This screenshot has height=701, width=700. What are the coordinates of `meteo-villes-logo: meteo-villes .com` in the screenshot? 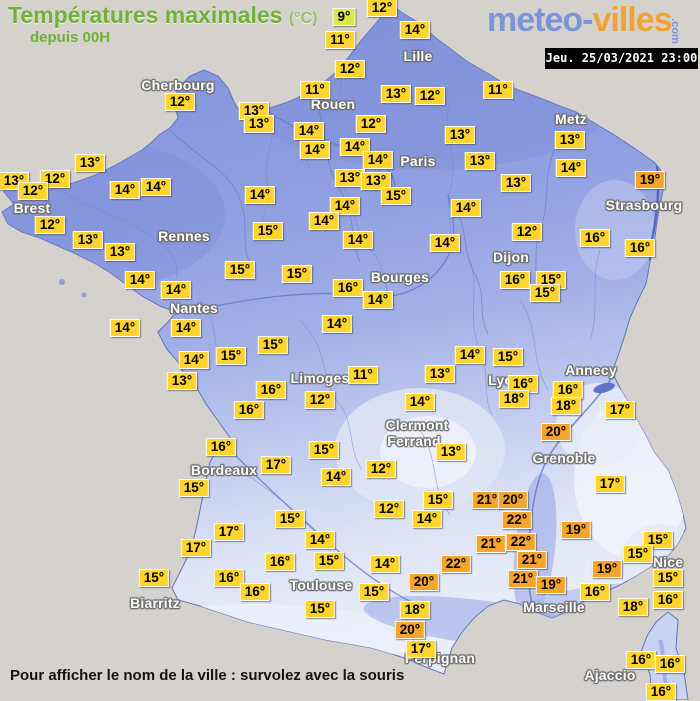 It's located at (584, 23).